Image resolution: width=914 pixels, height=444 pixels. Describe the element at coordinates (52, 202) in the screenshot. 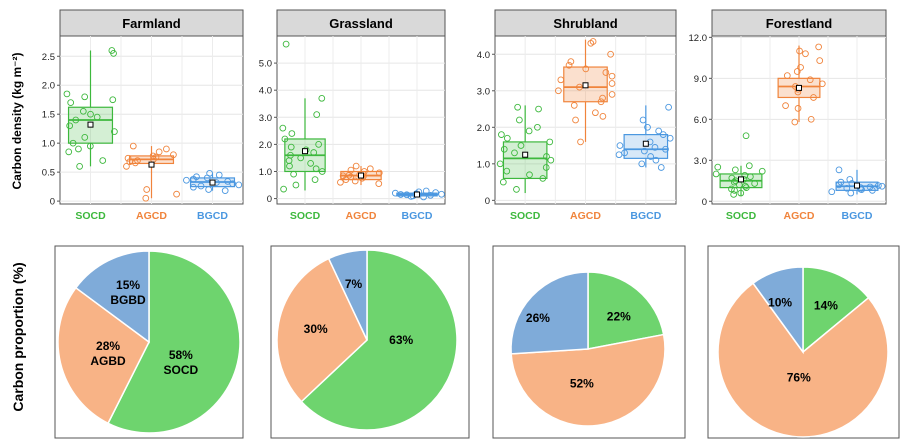

I see `y-tick-label: 0` at that location.